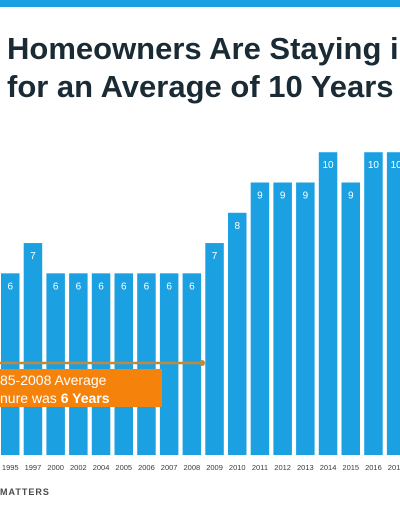 The image size is (400, 516). Describe the element at coordinates (101, 286) in the screenshot. I see `data-label-2004: 6` at that location.